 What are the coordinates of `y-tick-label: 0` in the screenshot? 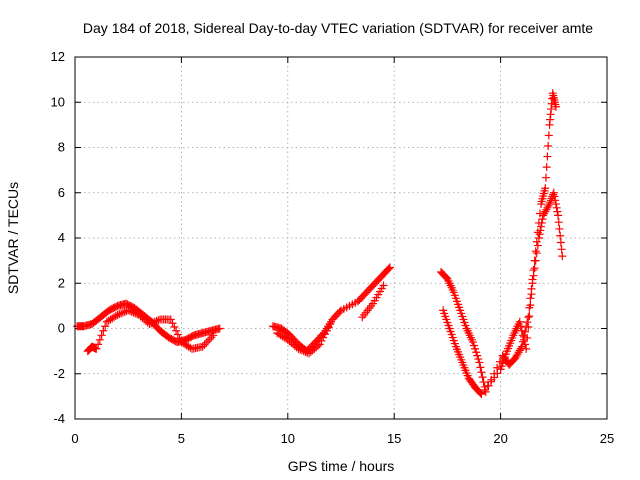 It's located at (61, 328).